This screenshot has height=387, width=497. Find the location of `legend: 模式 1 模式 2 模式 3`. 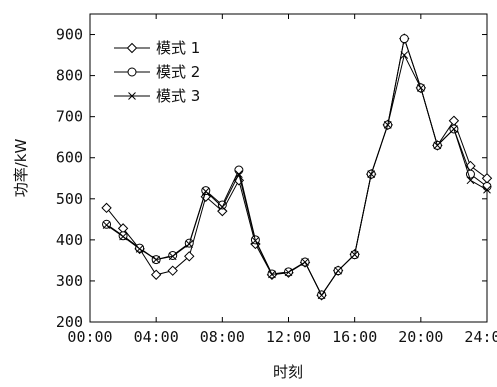

legend: 模式 1 模式 2 模式 3 is located at coordinates (157, 72).